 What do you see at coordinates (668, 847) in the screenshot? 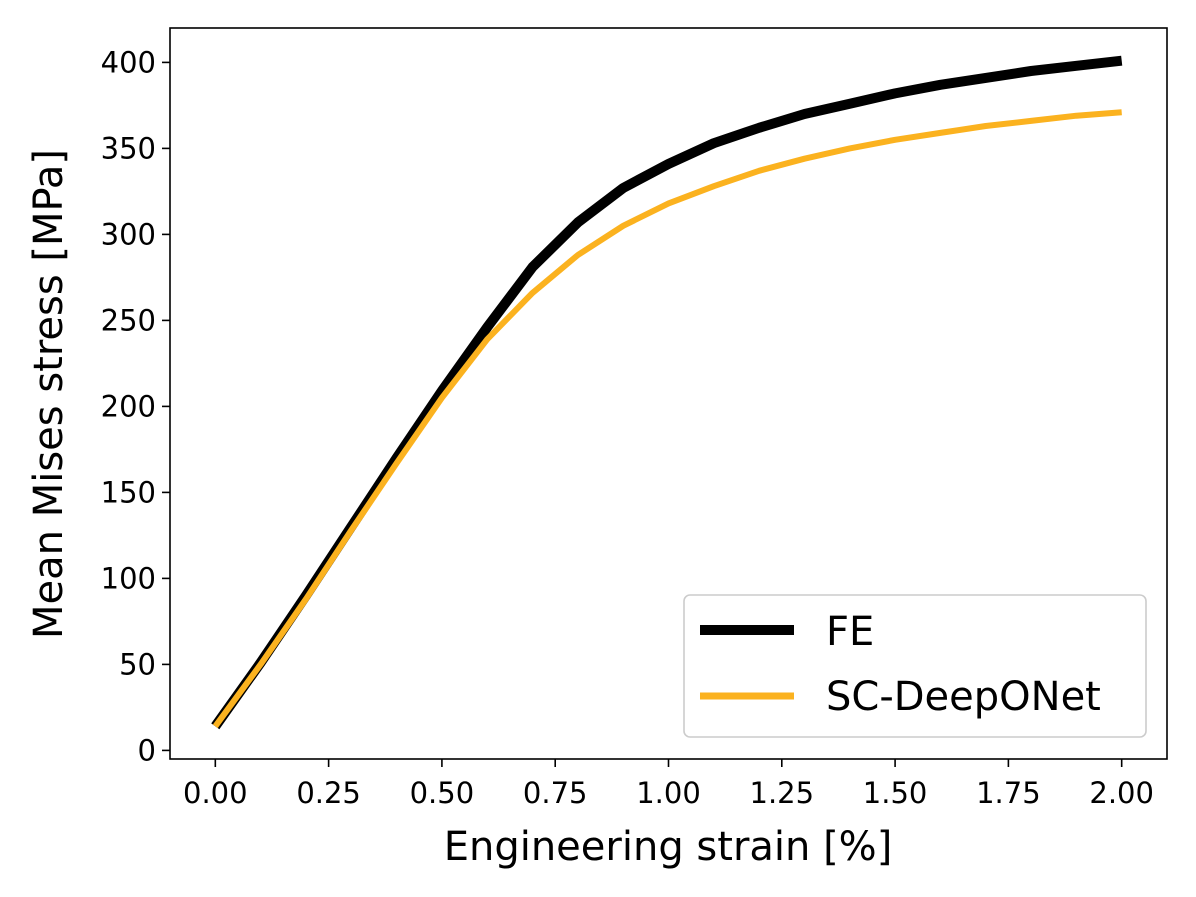
I see `x-axis-title: Engineering strain [%]` at bounding box center [668, 847].